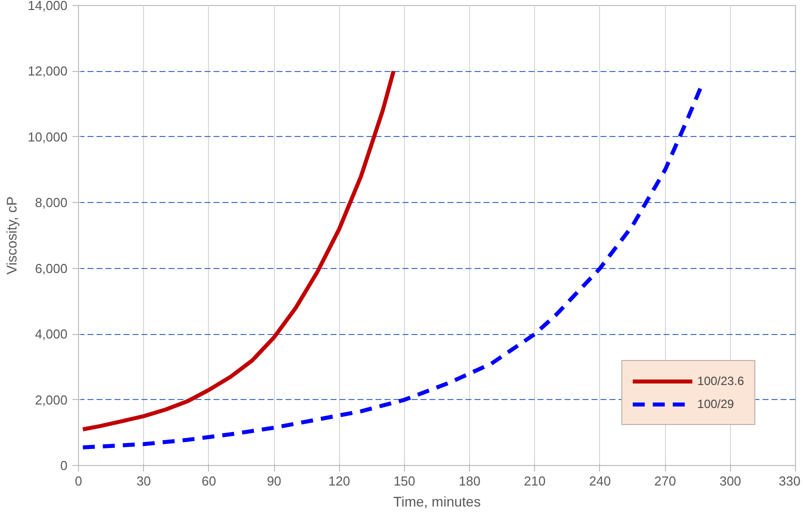 This screenshot has height=515, width=803. Describe the element at coordinates (51, 334) in the screenshot. I see `y-tick-label: 4,000` at that location.